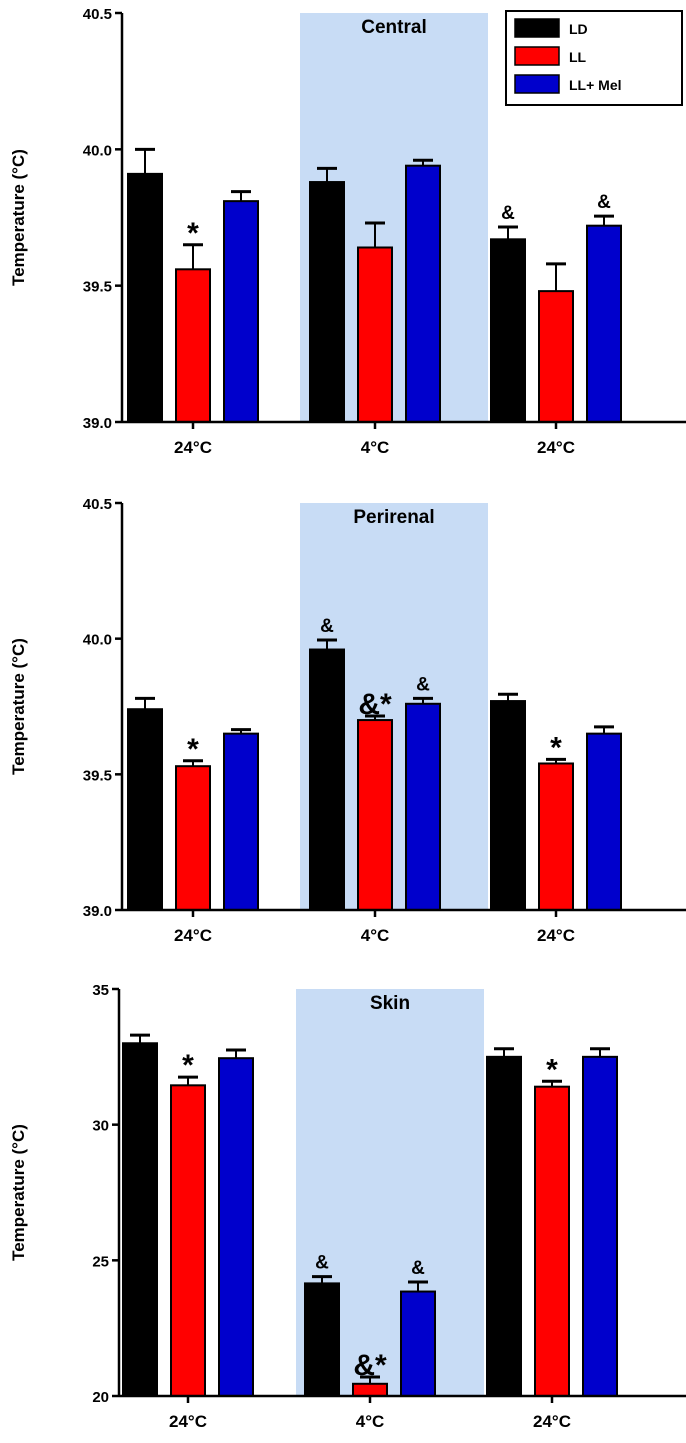  Describe the element at coordinates (100, 1126) in the screenshot. I see `y-tick-label: 30` at that location.